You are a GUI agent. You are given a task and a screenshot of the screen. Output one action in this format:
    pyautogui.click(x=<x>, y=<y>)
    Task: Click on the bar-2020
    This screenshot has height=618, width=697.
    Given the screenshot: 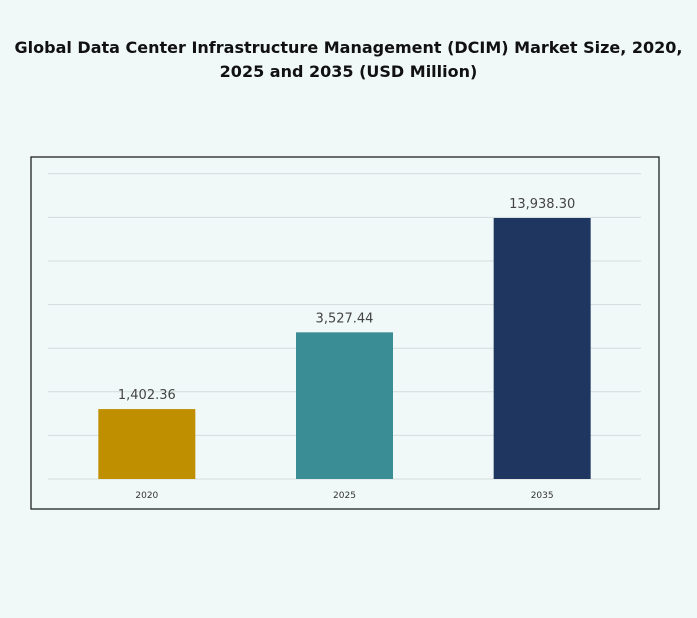 What is the action you would take?
    pyautogui.click(x=147, y=444)
    